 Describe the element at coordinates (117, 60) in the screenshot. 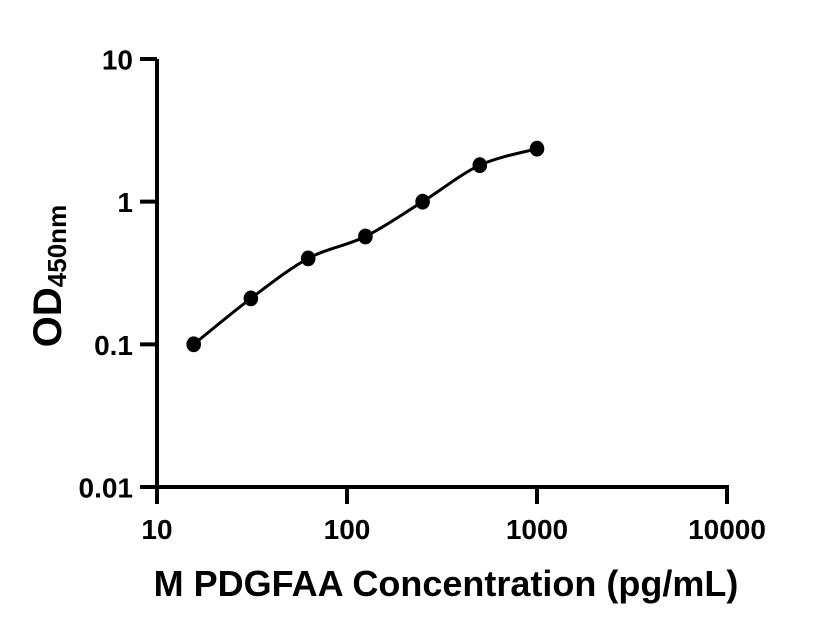

I see `y-tick-label: 10` at that location.